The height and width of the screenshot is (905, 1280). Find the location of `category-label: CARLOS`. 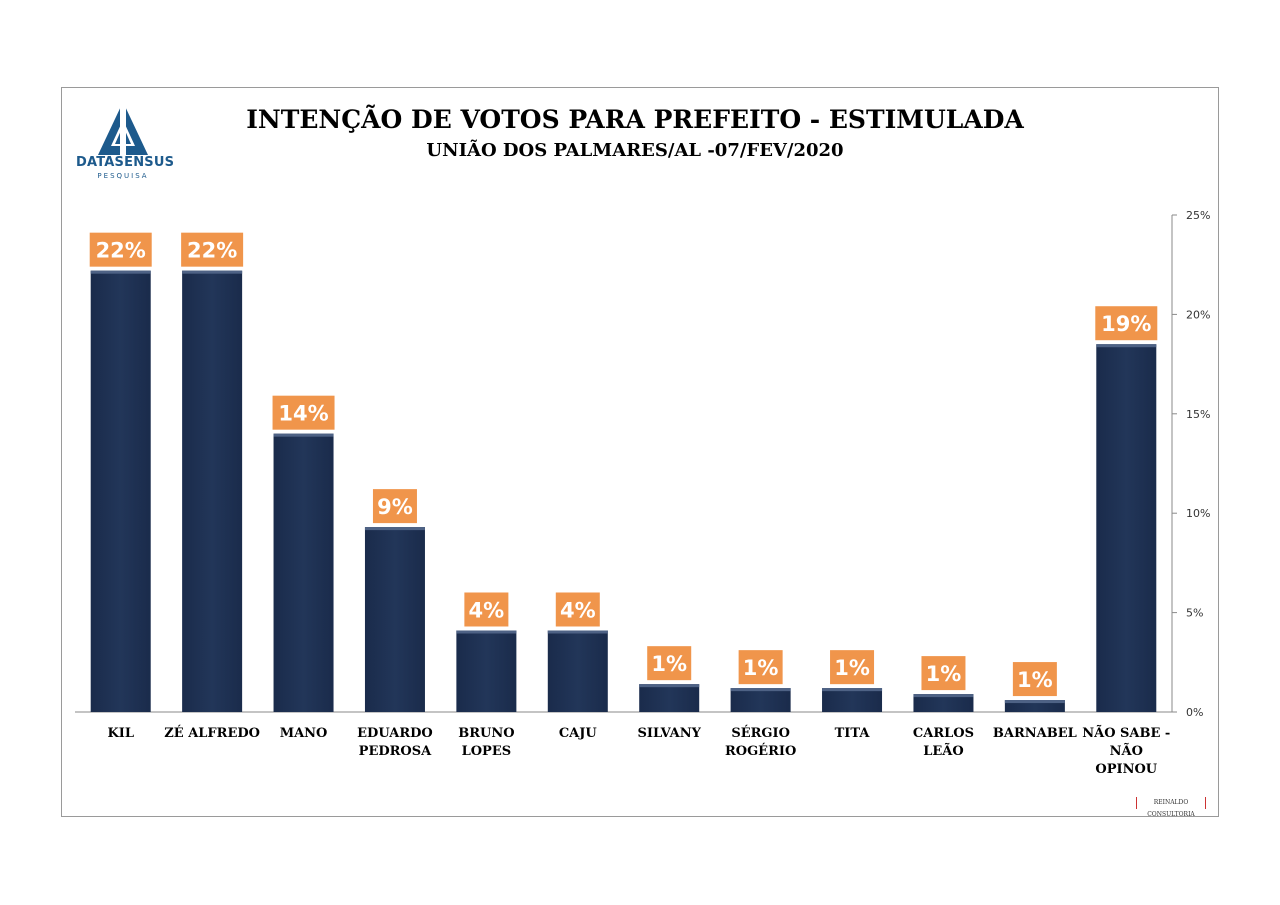

category-label: CARLOS is located at coordinates (943, 733).